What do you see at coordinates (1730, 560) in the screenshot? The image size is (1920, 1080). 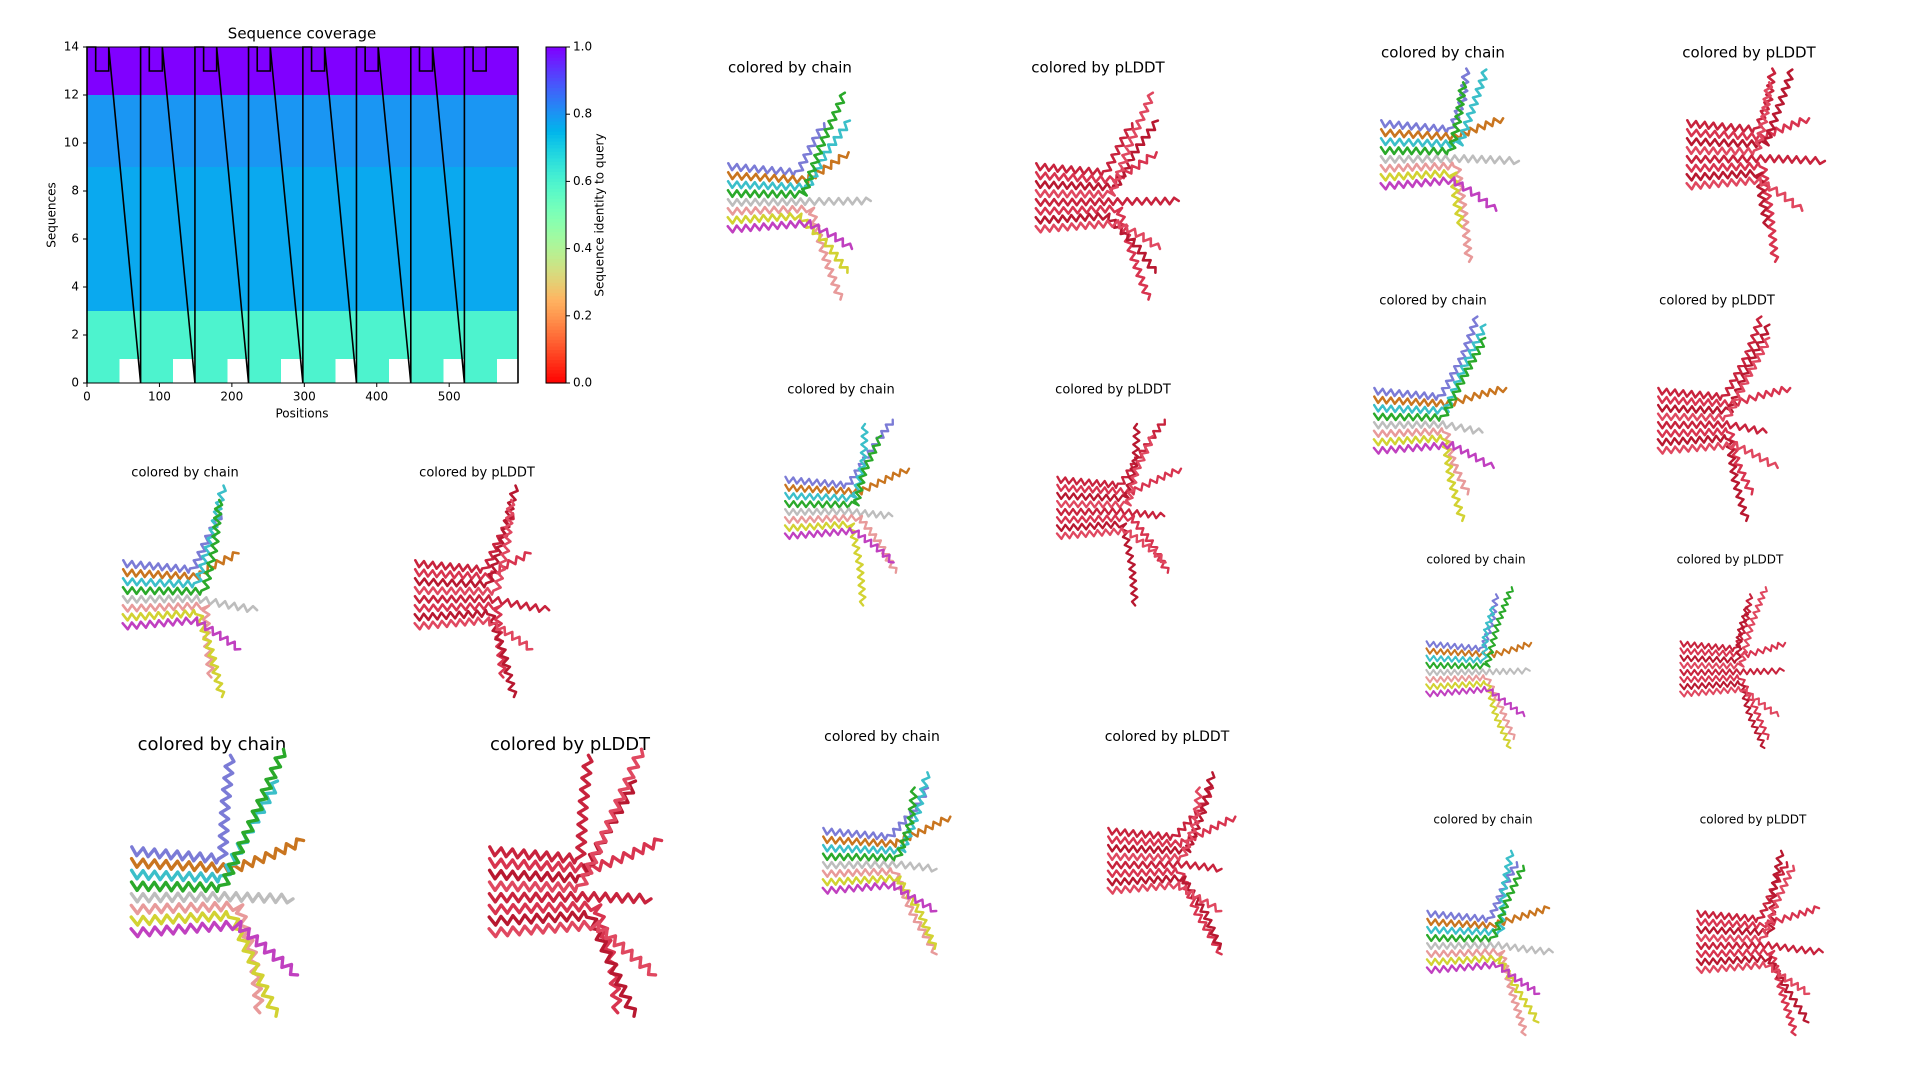 I see `panel-title: colored by pLDDT` at bounding box center [1730, 560].